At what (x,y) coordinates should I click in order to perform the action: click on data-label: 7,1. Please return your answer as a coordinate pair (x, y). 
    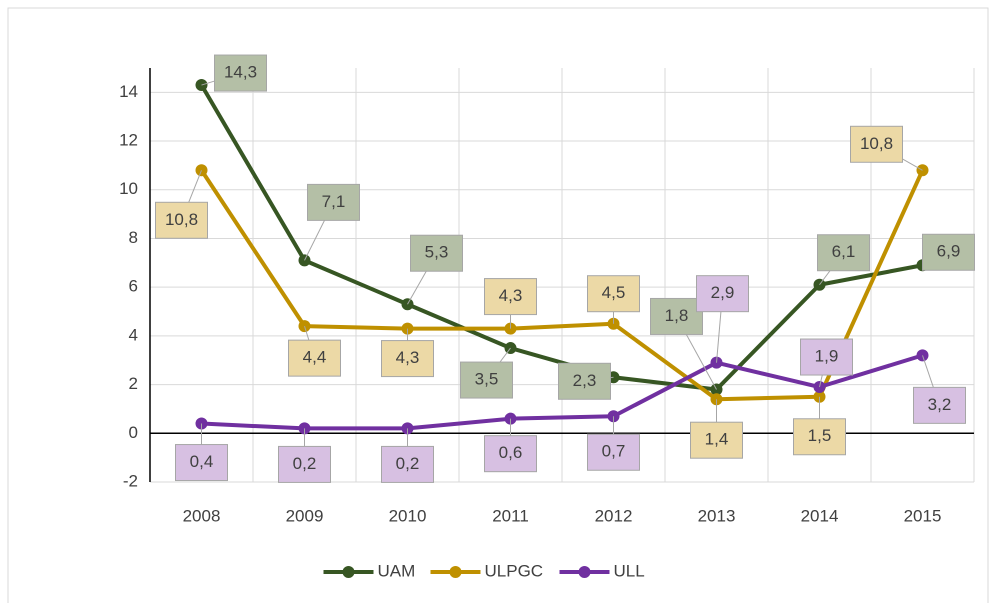
    Looking at the image, I should click on (334, 201).